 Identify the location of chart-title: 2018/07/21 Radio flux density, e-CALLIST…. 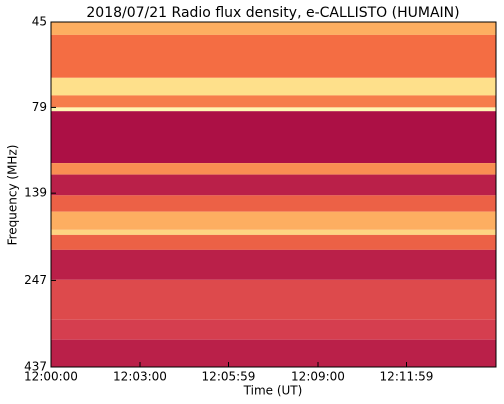
(272, 13).